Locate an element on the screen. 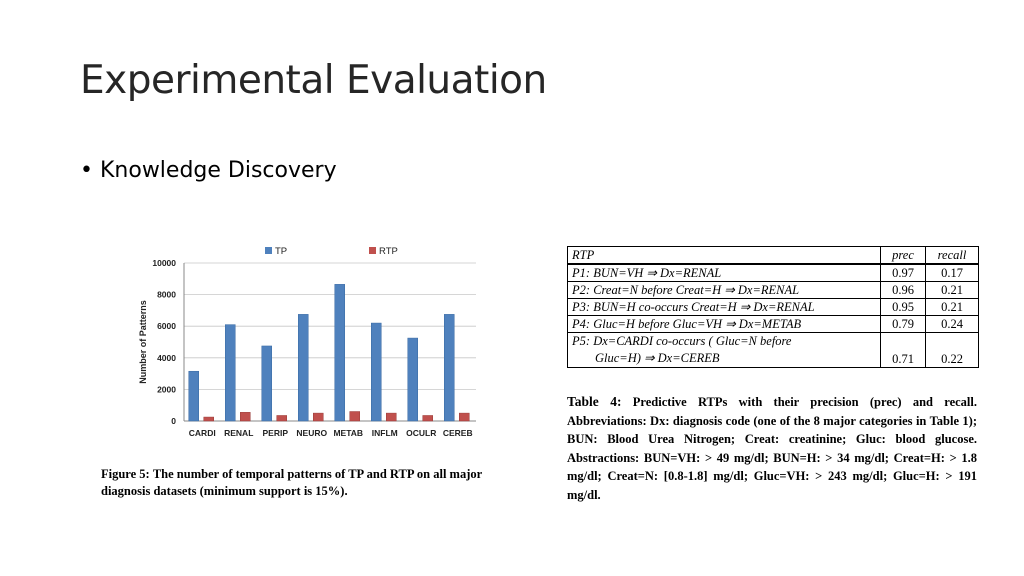  x-tick-label: PERIP is located at coordinates (275, 433).